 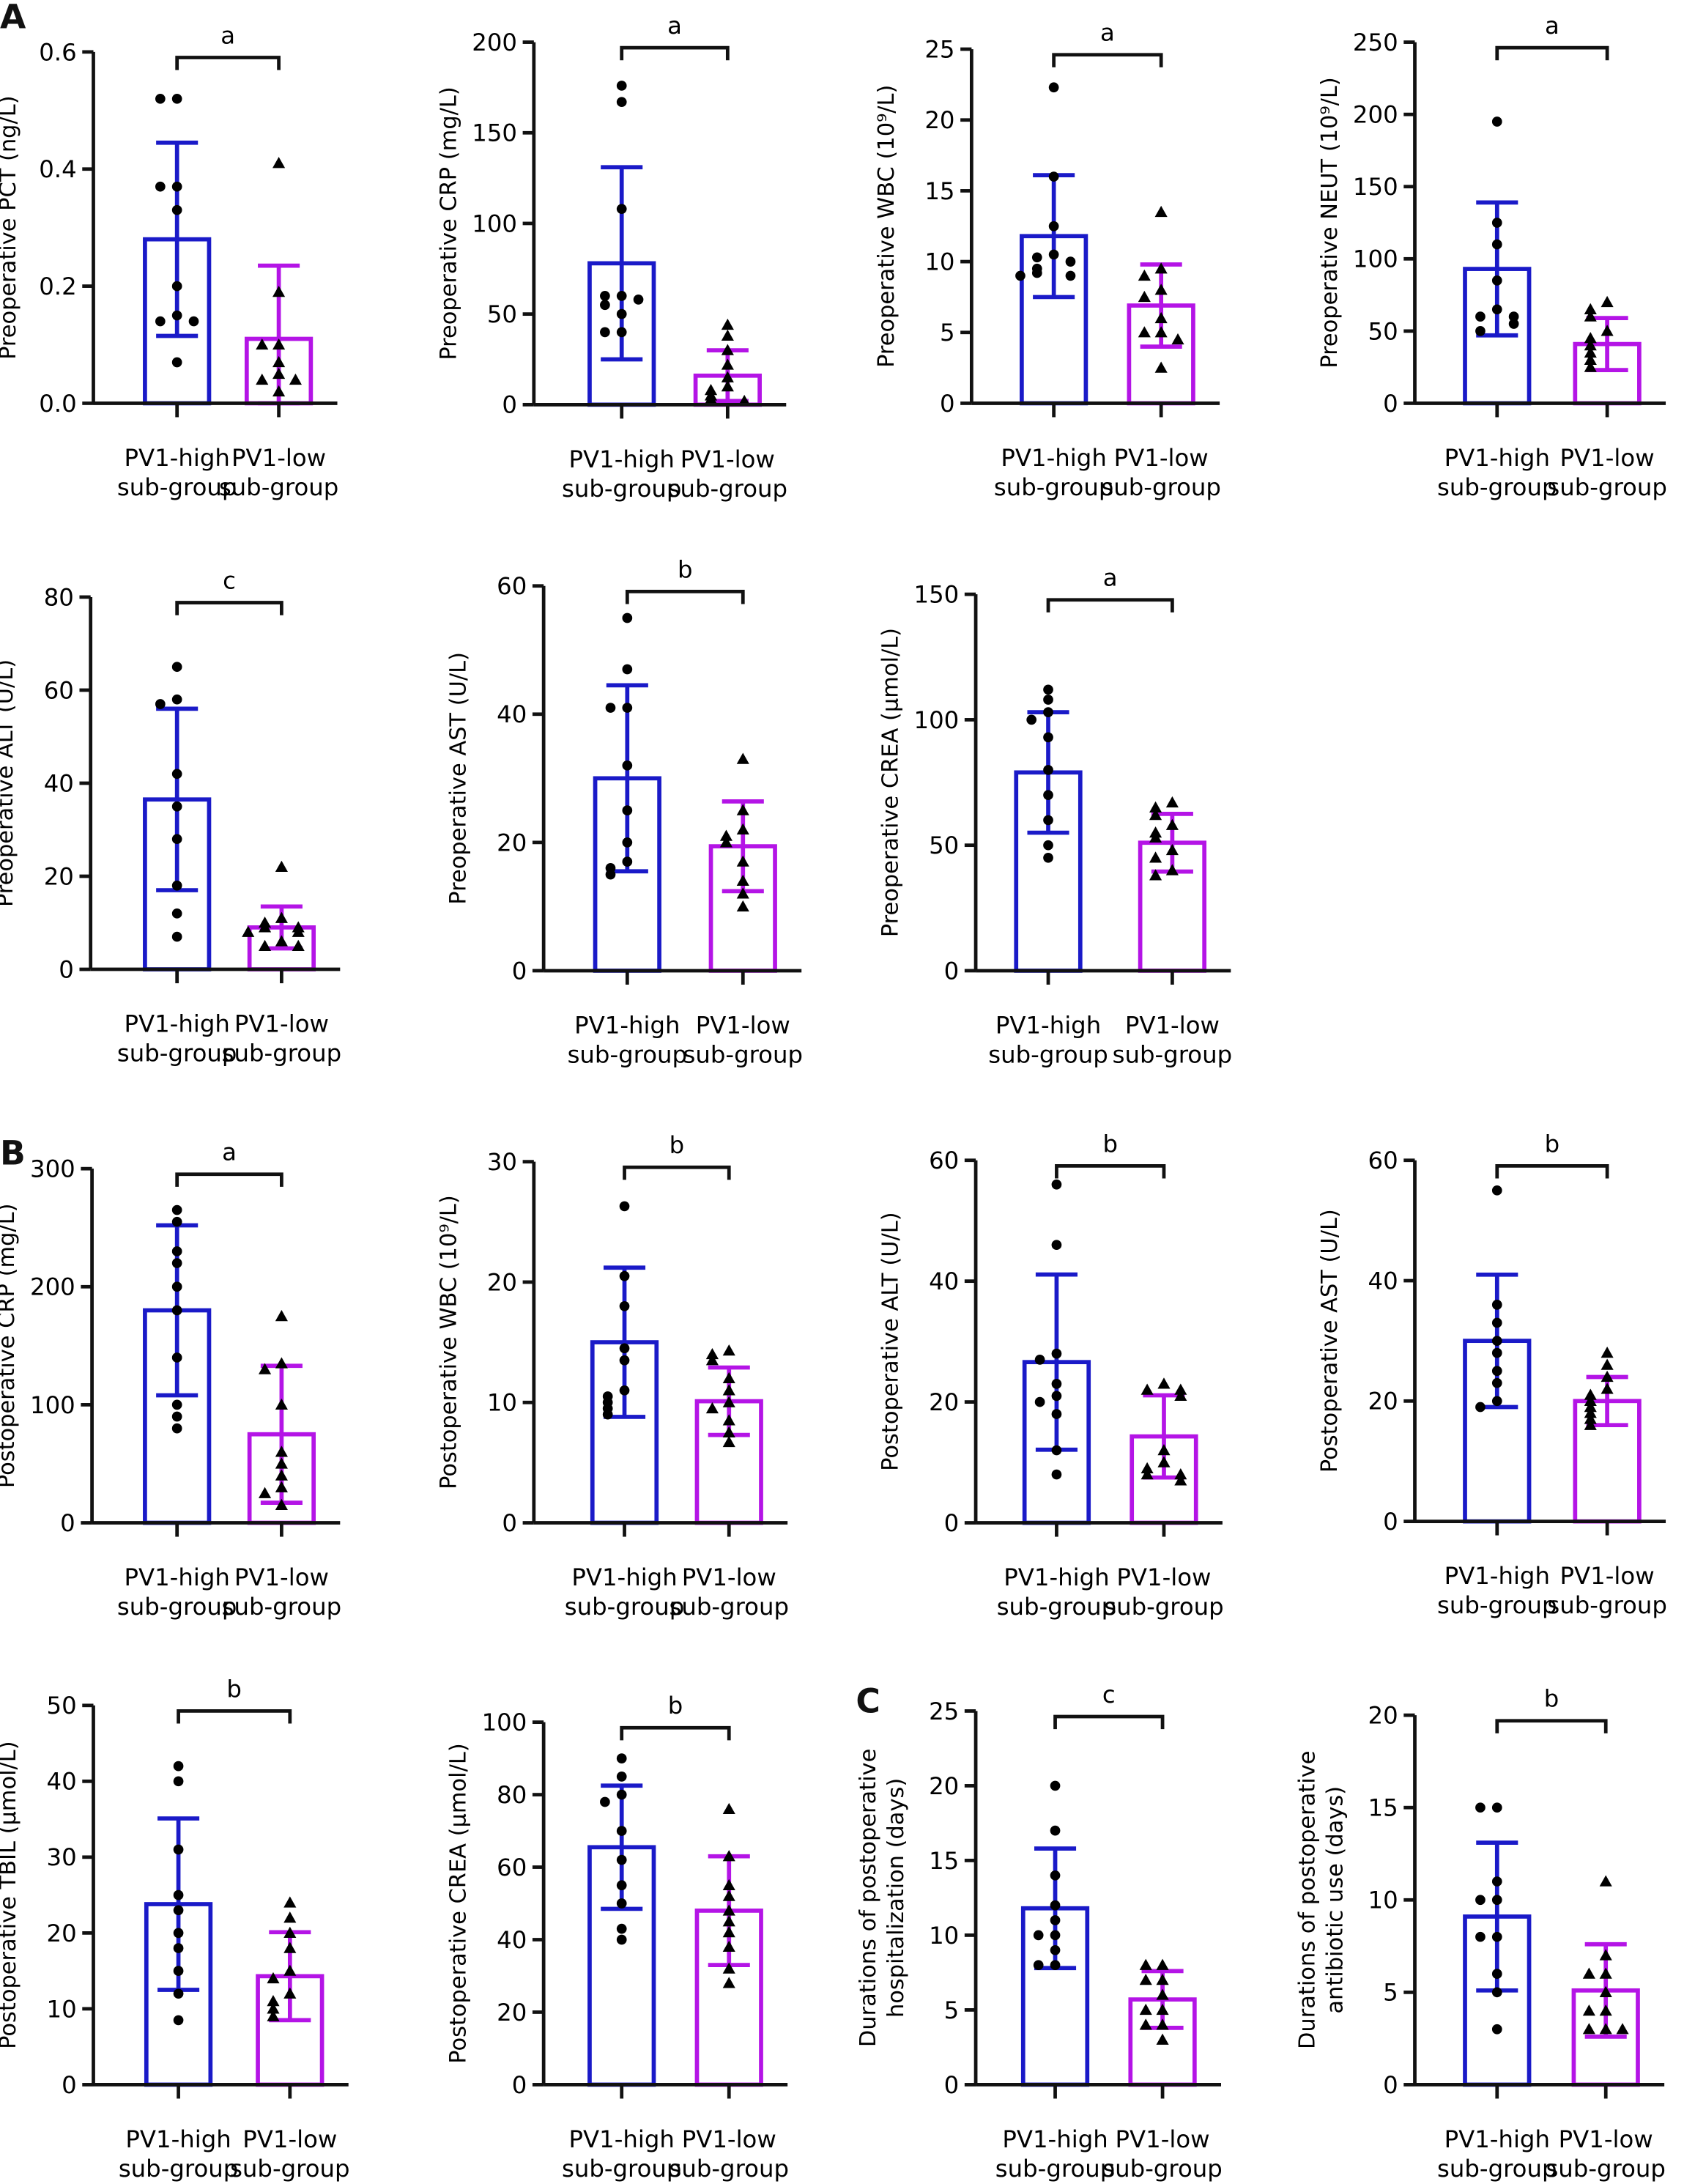 I want to click on y-axis-label: Postoperative WBC (10⁹/L), so click(x=449, y=1342).